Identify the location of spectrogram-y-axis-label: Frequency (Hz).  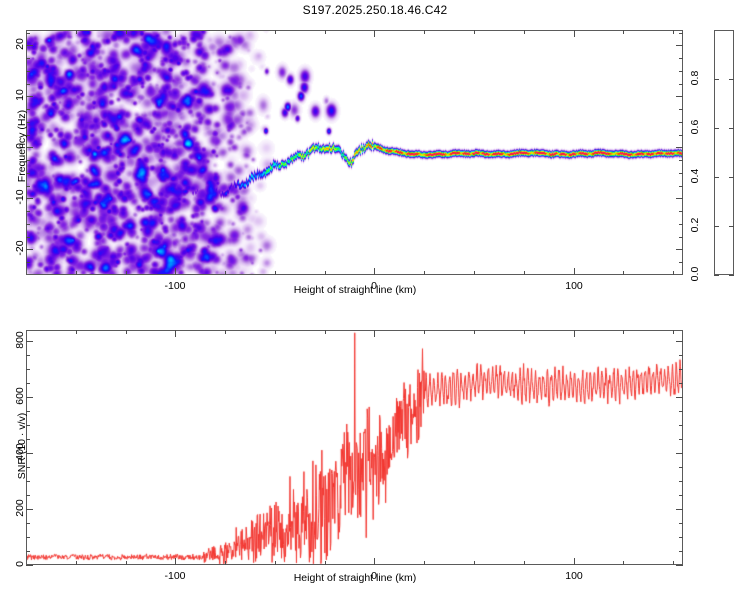
(22, 146).